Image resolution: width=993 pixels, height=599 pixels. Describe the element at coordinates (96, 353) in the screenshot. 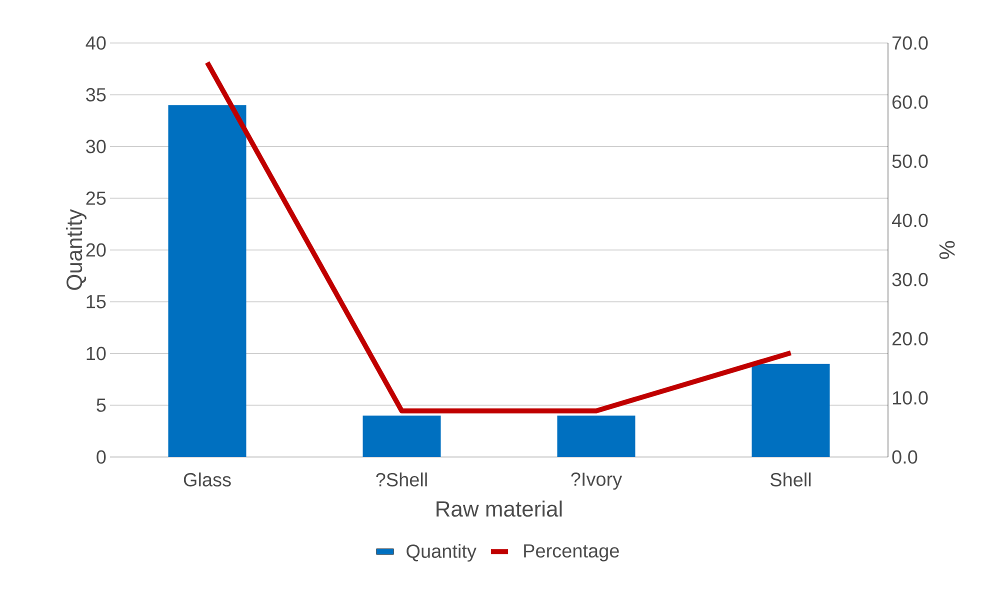

I see `y-tick-label: 10` at that location.